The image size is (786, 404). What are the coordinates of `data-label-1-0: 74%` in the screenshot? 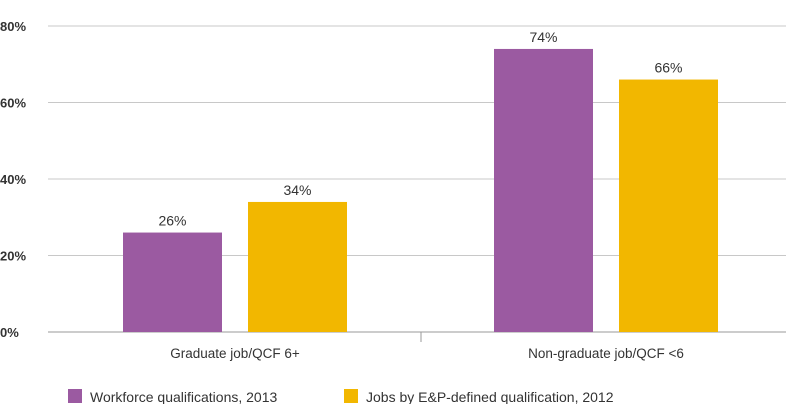 It's located at (543, 37).